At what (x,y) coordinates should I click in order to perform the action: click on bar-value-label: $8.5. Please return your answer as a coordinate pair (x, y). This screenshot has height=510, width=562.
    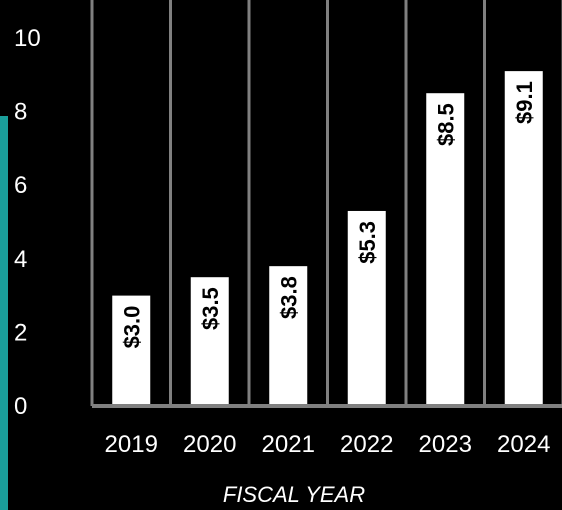
    Looking at the image, I should click on (445, 124).